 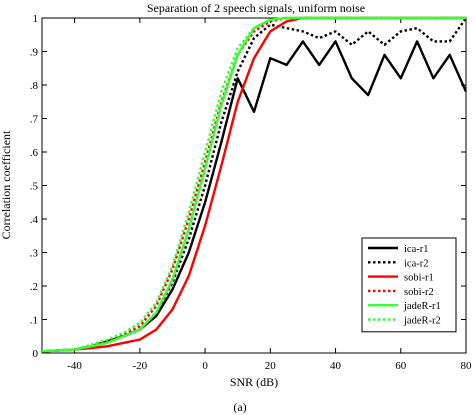 What do you see at coordinates (34, 220) in the screenshot?
I see `y-tick-label: .4` at bounding box center [34, 220].